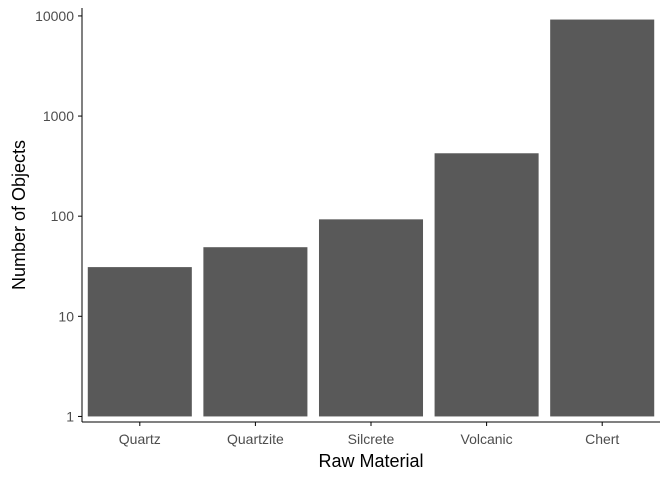 This screenshot has height=485, width=672. I want to click on x-tick-label: Quartz, so click(140, 439).